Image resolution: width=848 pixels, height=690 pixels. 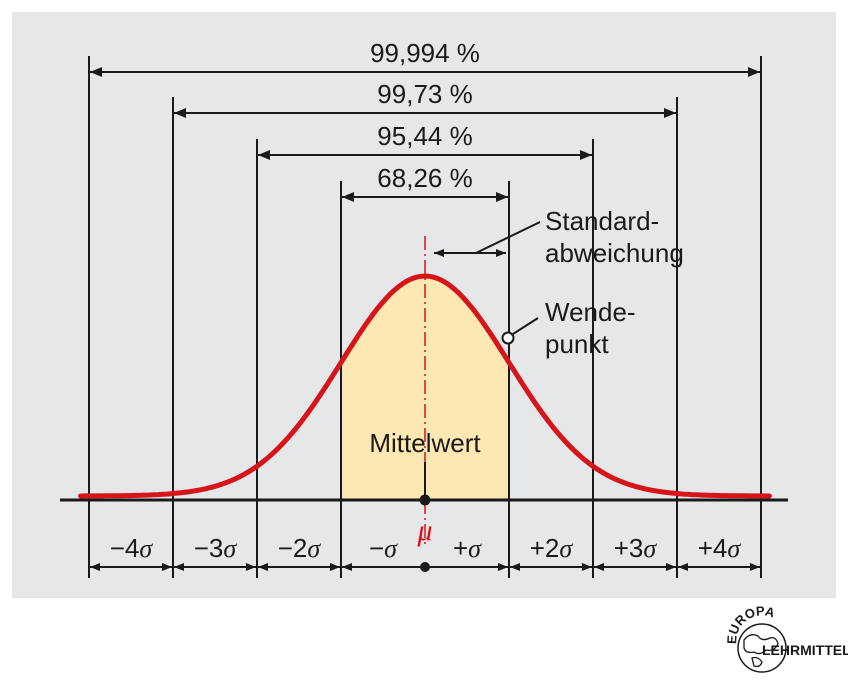 What do you see at coordinates (424, 94) in the screenshot?
I see `coverage-label-3-sigma: 99,73 %` at bounding box center [424, 94].